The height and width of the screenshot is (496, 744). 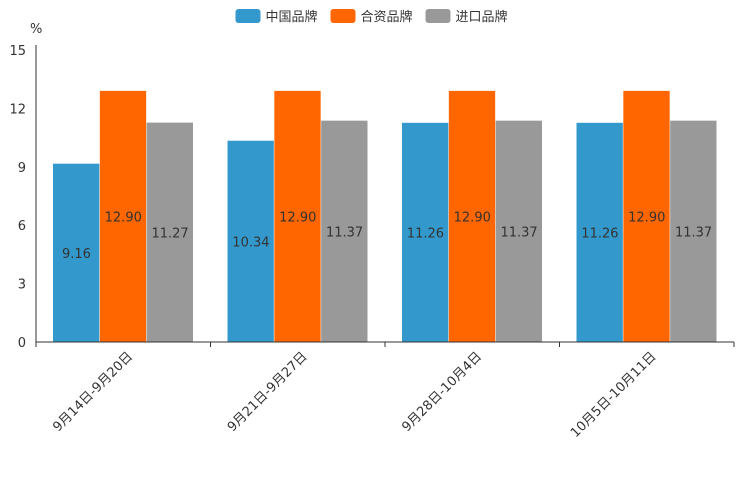 What do you see at coordinates (22, 226) in the screenshot?
I see `y-tick-label: 6` at bounding box center [22, 226].